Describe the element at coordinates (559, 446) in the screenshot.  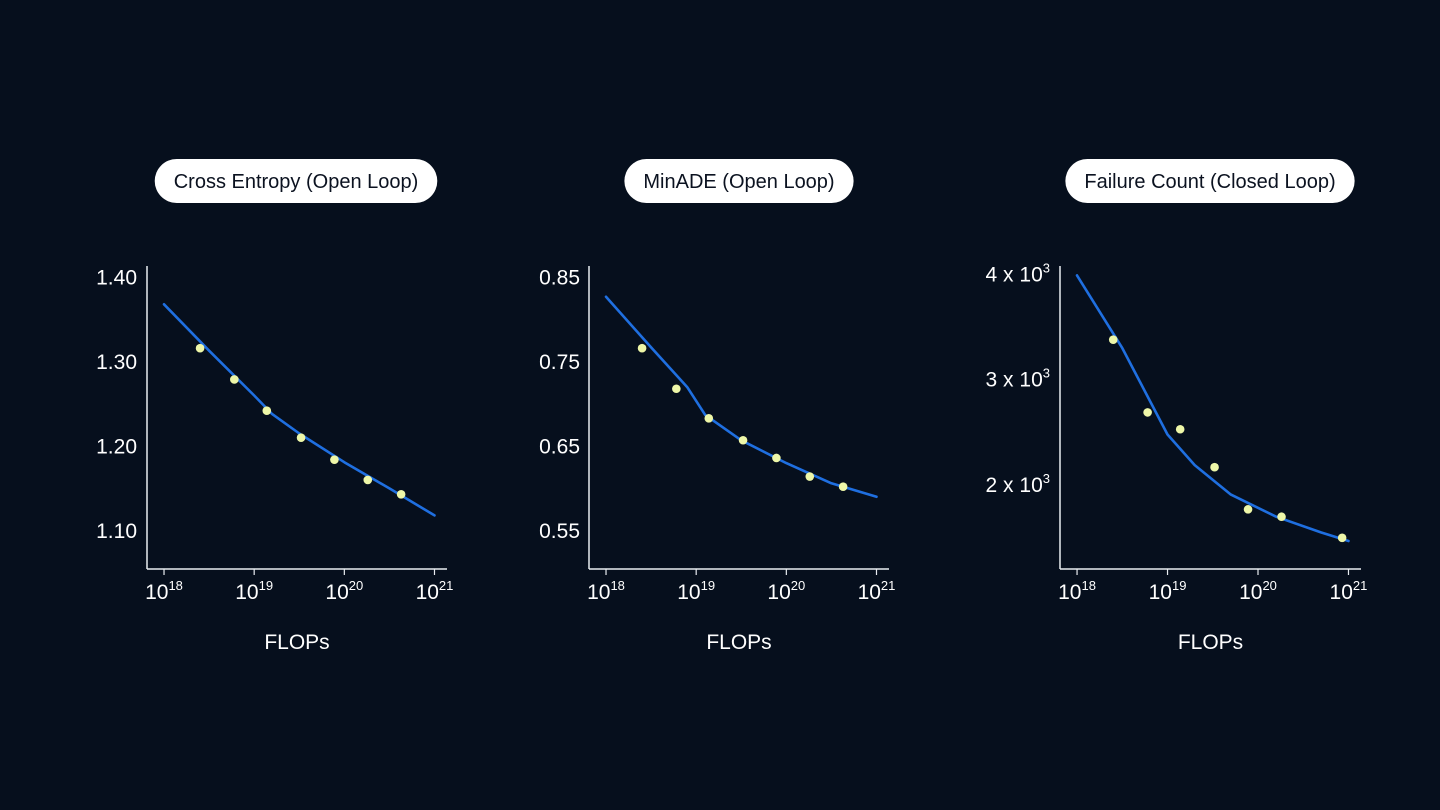
I see `y-tick-label: 0.65` at that location.